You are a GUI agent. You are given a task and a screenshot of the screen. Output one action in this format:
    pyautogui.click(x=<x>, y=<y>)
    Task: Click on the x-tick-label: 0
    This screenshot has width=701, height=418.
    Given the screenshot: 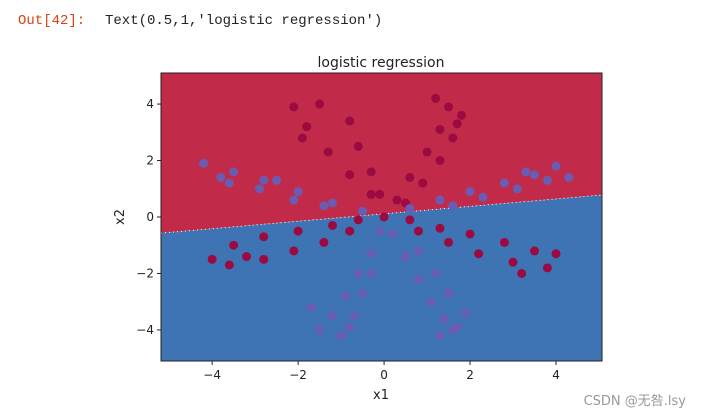 What is the action you would take?
    pyautogui.click(x=384, y=375)
    